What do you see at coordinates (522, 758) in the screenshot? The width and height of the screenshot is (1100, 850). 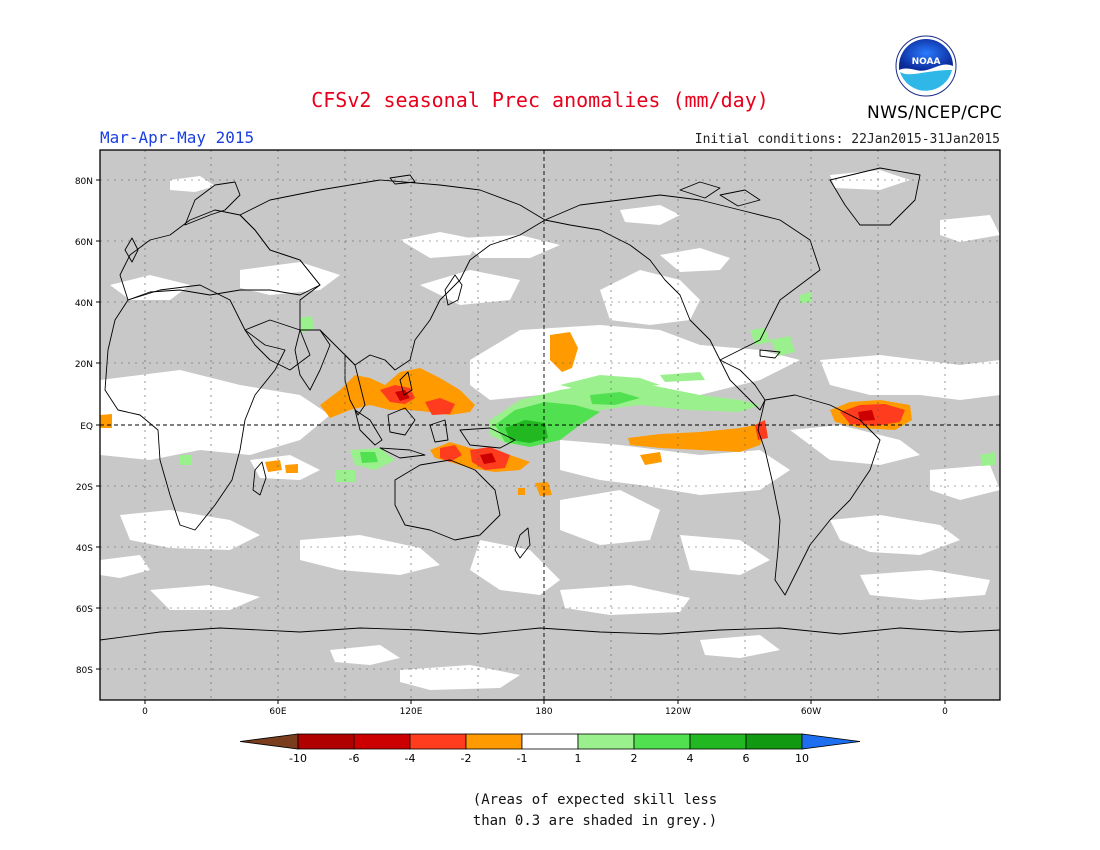 I see `colorbar-label: -1` at bounding box center [522, 758].